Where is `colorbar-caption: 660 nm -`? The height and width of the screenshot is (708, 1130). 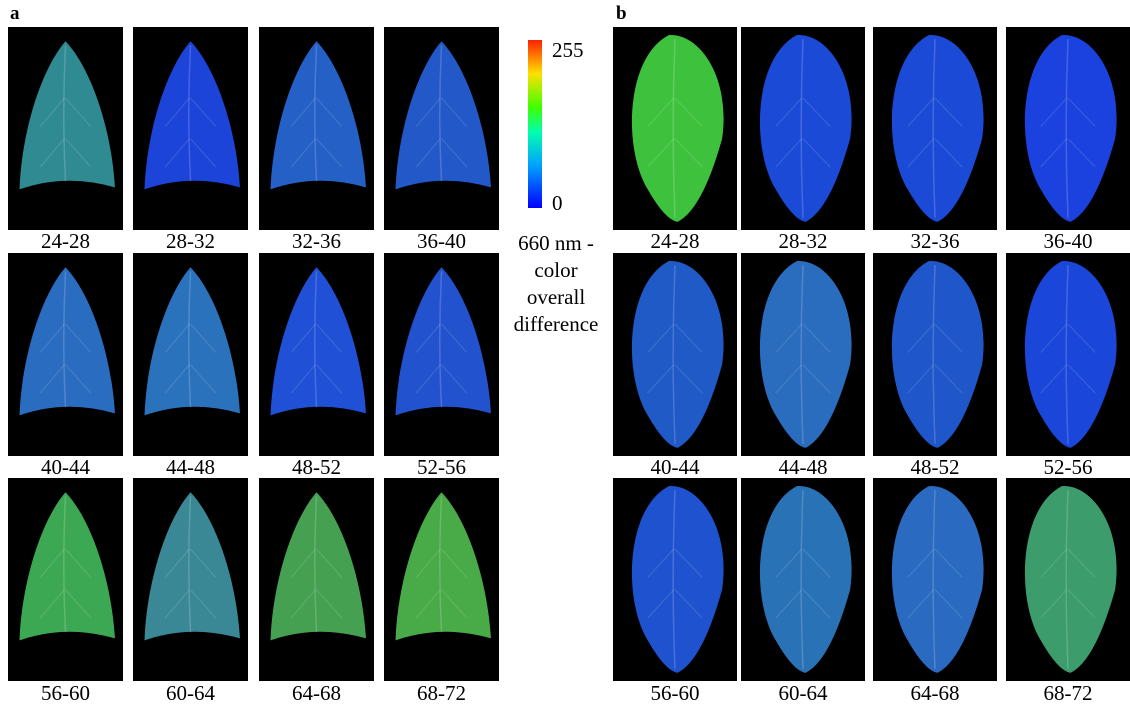
colorbar-caption: 660 nm - is located at coordinates (556, 243).